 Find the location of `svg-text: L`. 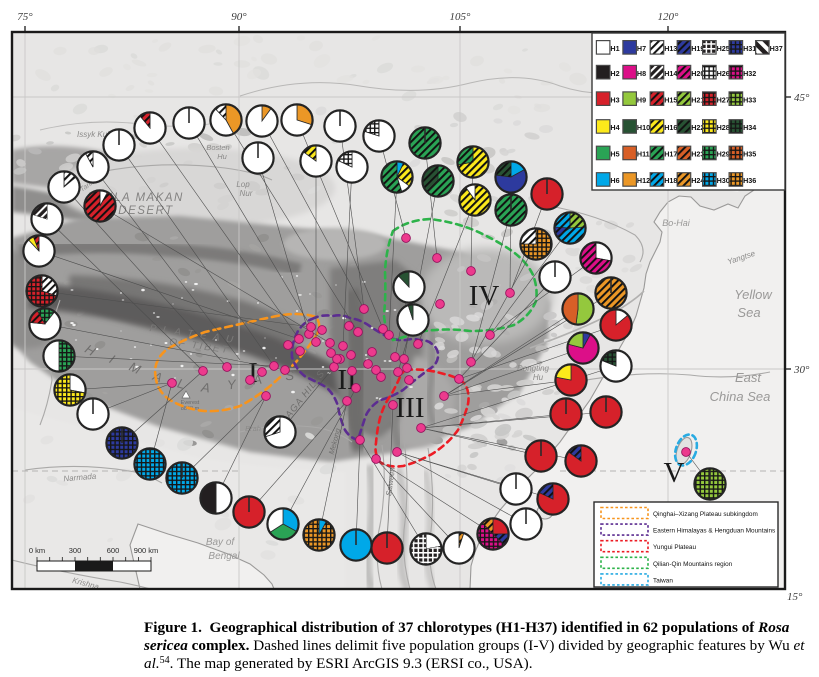

svg-text: L is located at coordinates (181, 383).